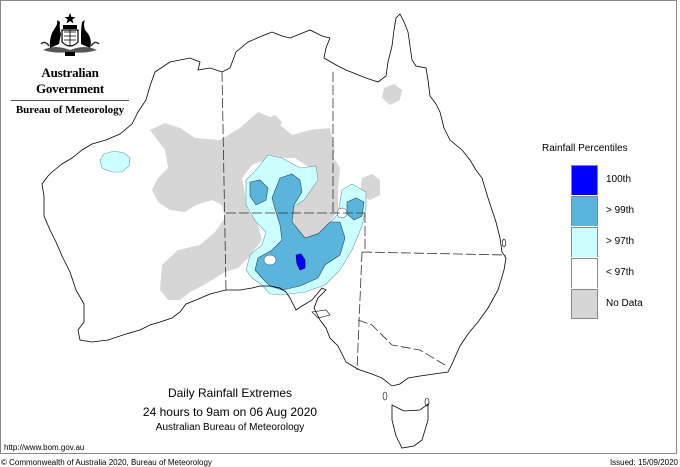 This screenshot has height=467, width=680. I want to click on border-qld-nsw, so click(434, 253).